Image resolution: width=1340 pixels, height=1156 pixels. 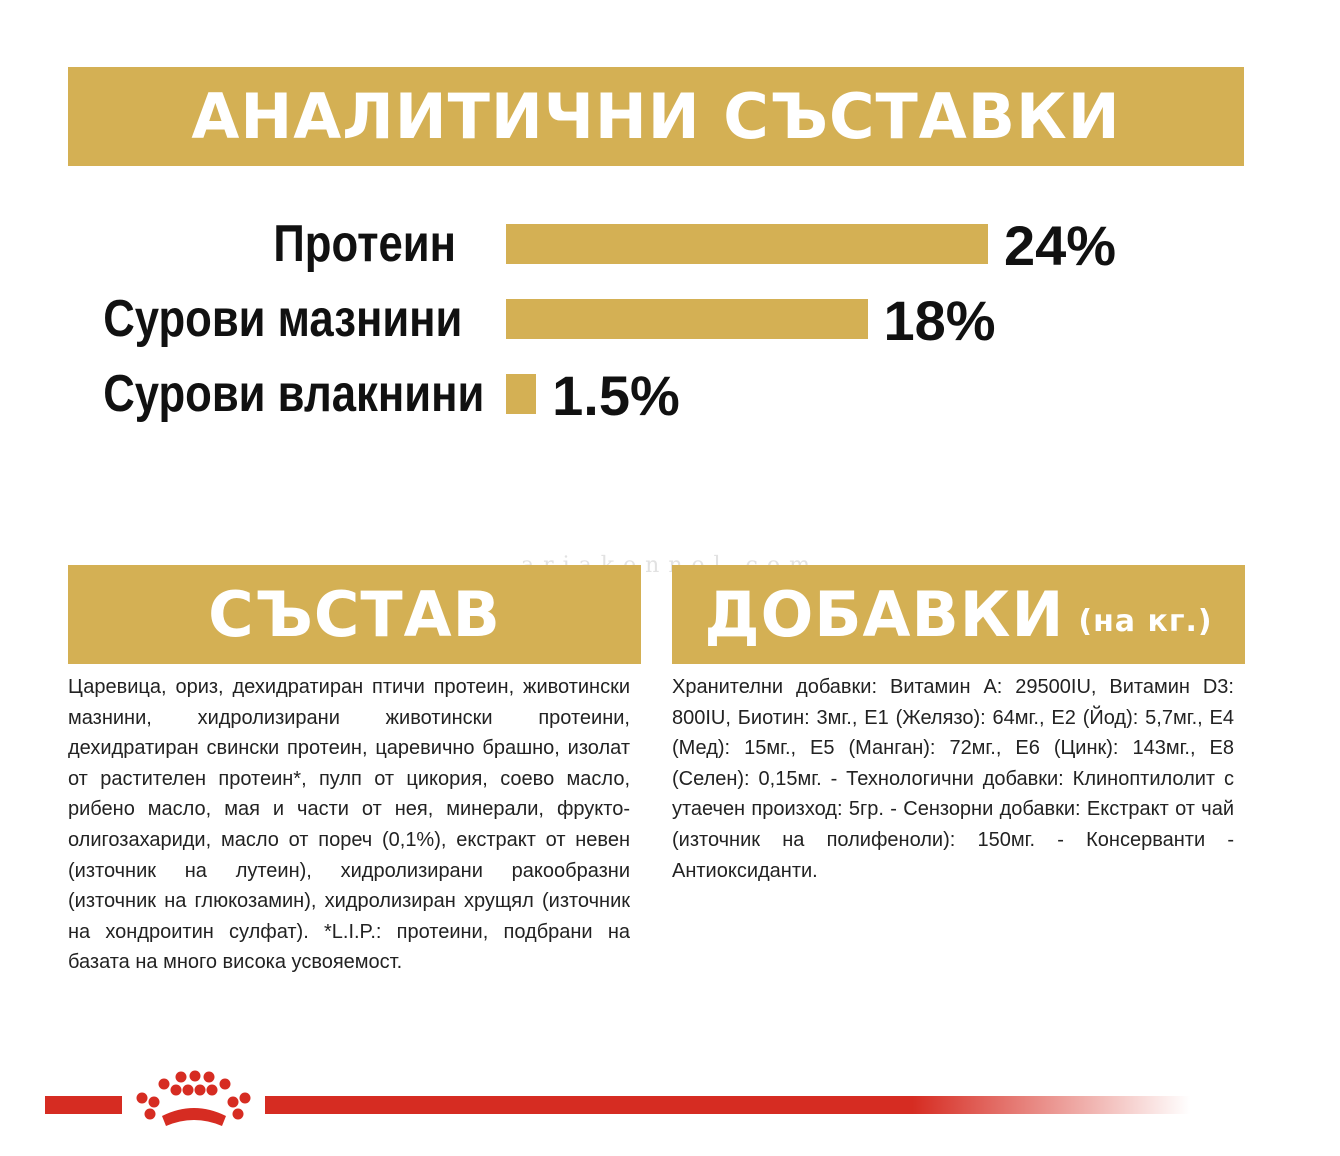 I want to click on analytic-banner: АНАЛИТИЧНИ СЪСТАВКИ, so click(x=656, y=116).